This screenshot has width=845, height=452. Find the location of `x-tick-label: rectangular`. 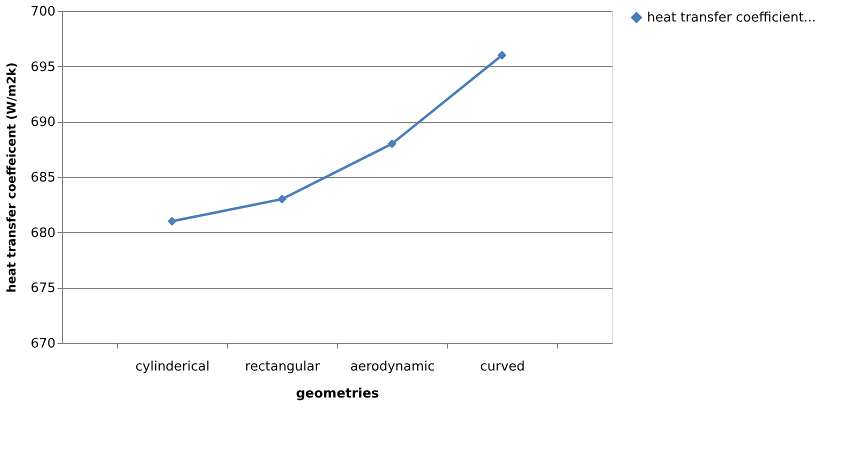

x-tick-label: rectangular is located at coordinates (283, 367).